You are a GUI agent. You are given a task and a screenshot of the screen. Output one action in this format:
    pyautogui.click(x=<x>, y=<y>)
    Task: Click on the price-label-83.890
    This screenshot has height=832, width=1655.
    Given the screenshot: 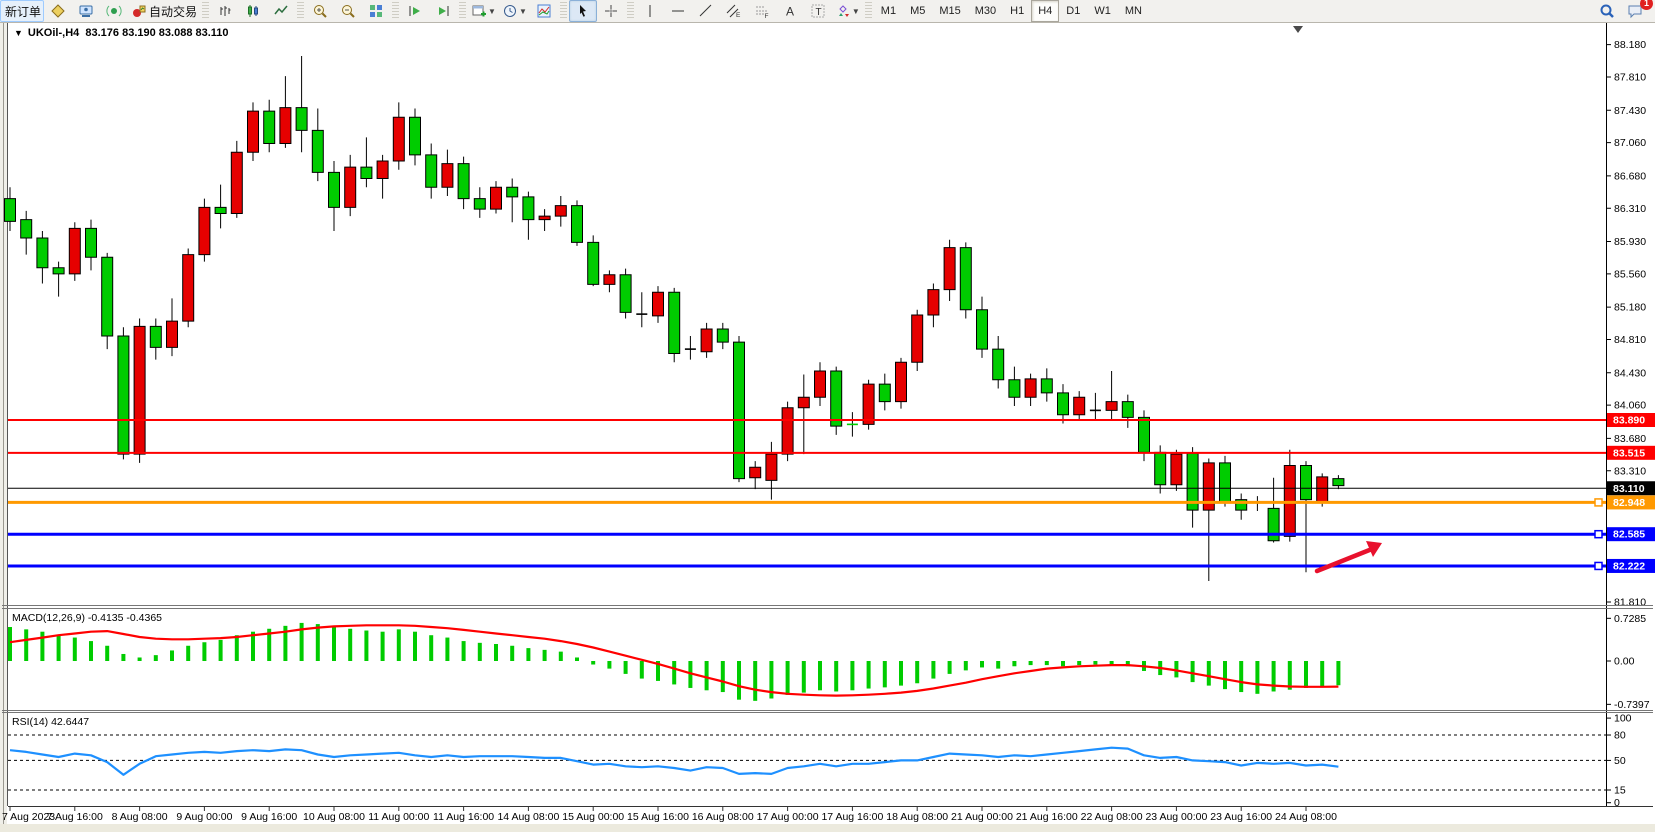 What is the action you would take?
    pyautogui.click(x=1631, y=420)
    